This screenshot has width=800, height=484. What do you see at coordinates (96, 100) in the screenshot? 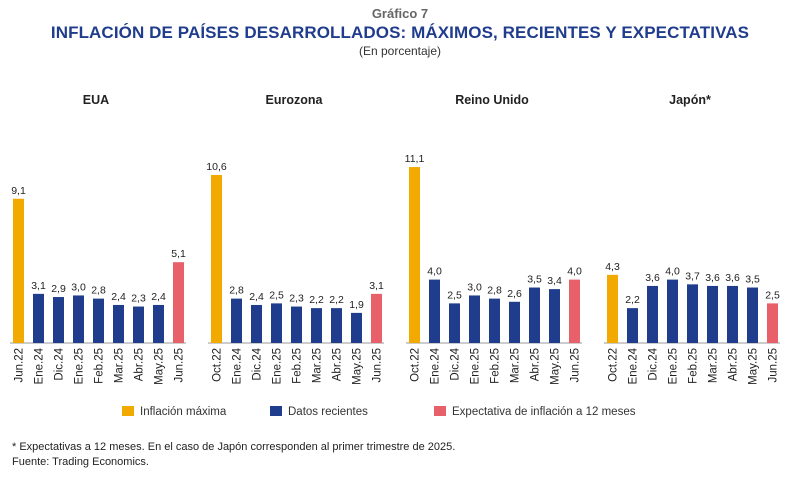
I see `group-label: EUA` at bounding box center [96, 100].